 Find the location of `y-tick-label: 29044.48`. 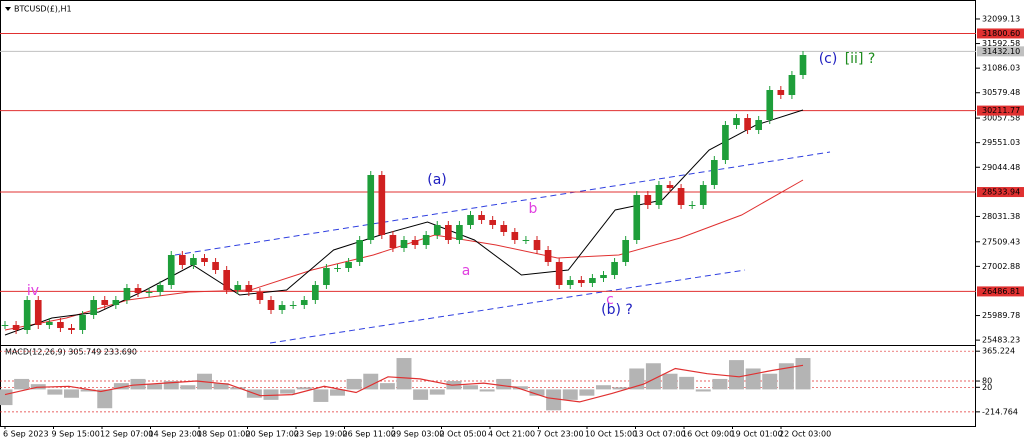

y-tick-label: 29044.48 is located at coordinates (1001, 167).